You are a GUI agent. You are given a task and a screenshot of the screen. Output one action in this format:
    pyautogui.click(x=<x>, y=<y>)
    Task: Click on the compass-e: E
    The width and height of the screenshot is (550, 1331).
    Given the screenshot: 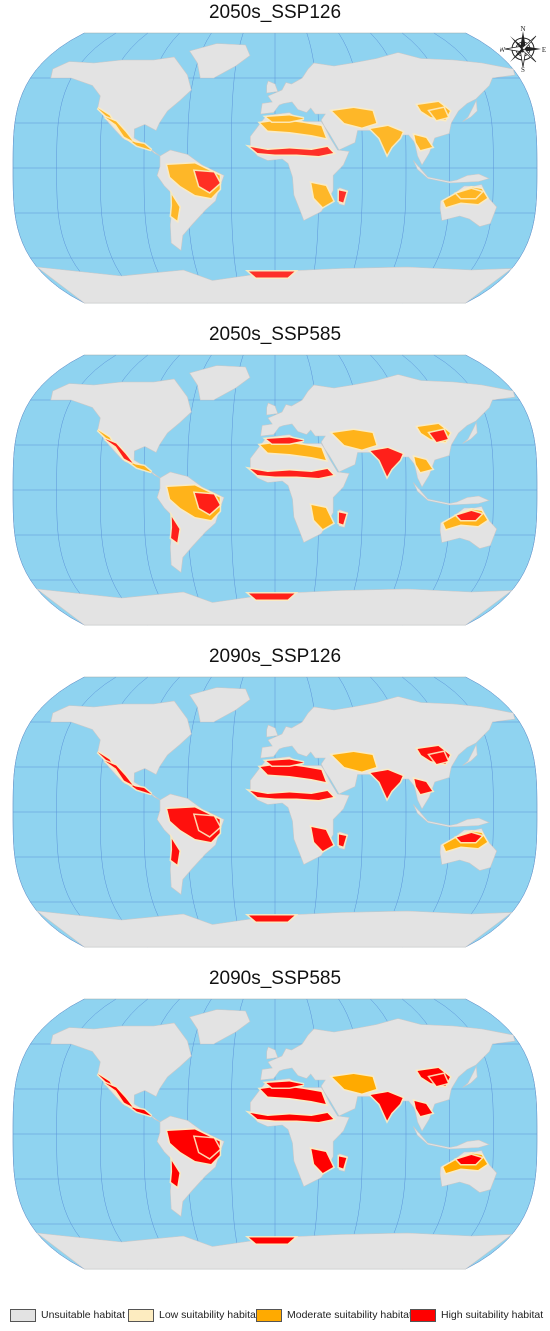 What is the action you would take?
    pyautogui.click(x=544, y=50)
    